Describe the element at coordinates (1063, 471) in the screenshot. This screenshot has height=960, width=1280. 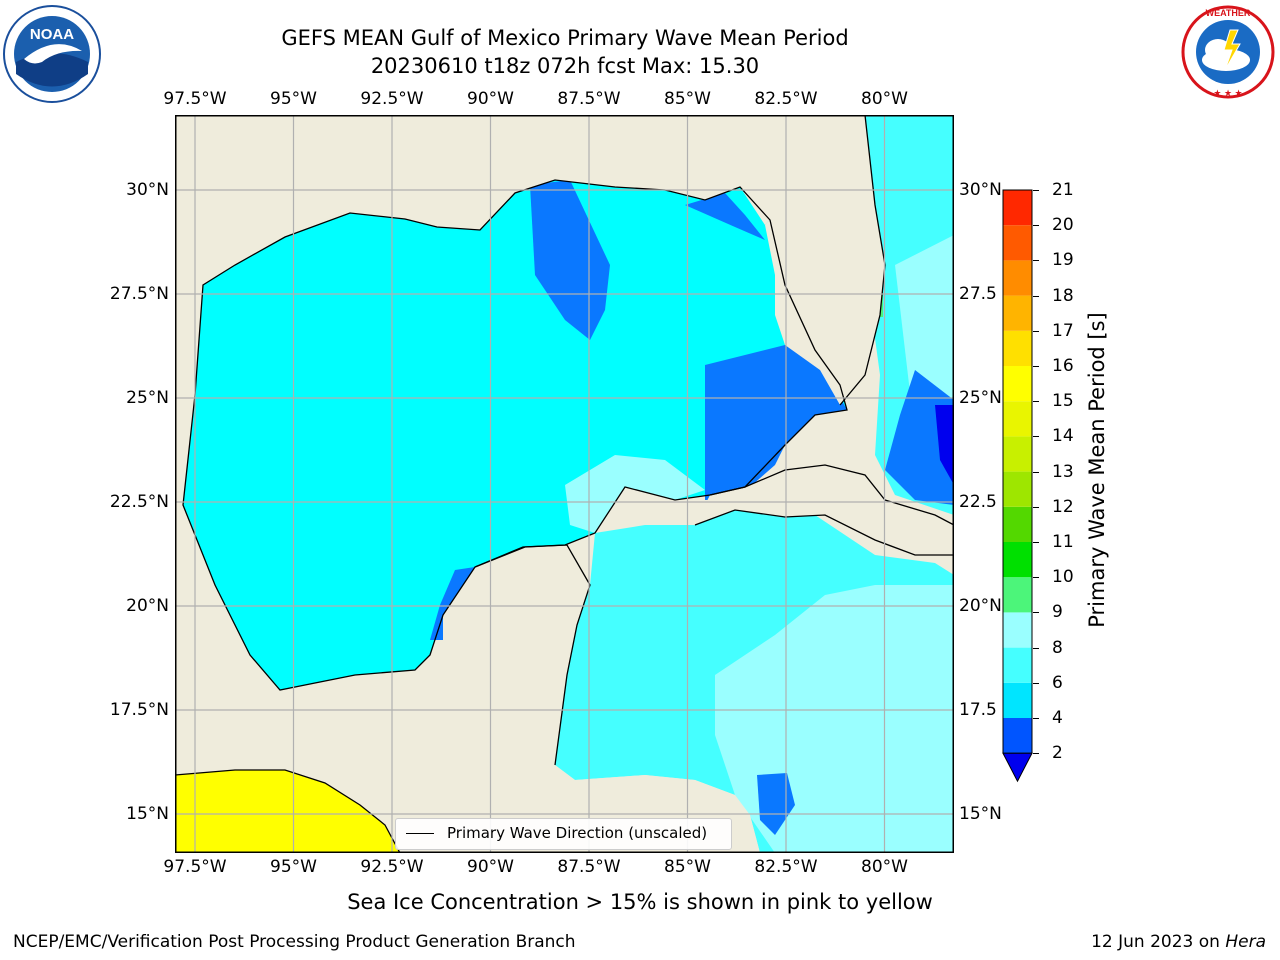
I see `colorbar-tick-label: 13` at that location.